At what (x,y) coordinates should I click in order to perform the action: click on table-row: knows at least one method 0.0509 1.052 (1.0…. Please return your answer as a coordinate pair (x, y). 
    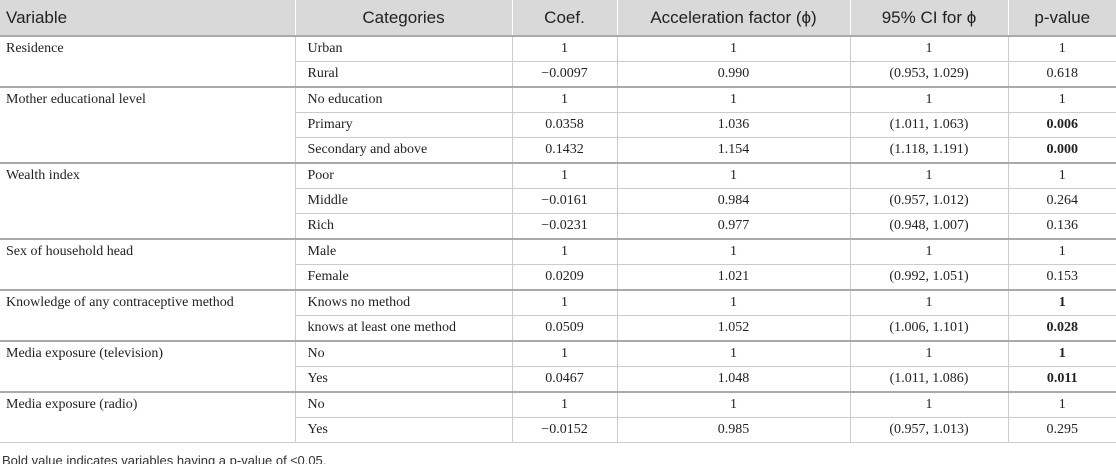
    Looking at the image, I should click on (558, 328).